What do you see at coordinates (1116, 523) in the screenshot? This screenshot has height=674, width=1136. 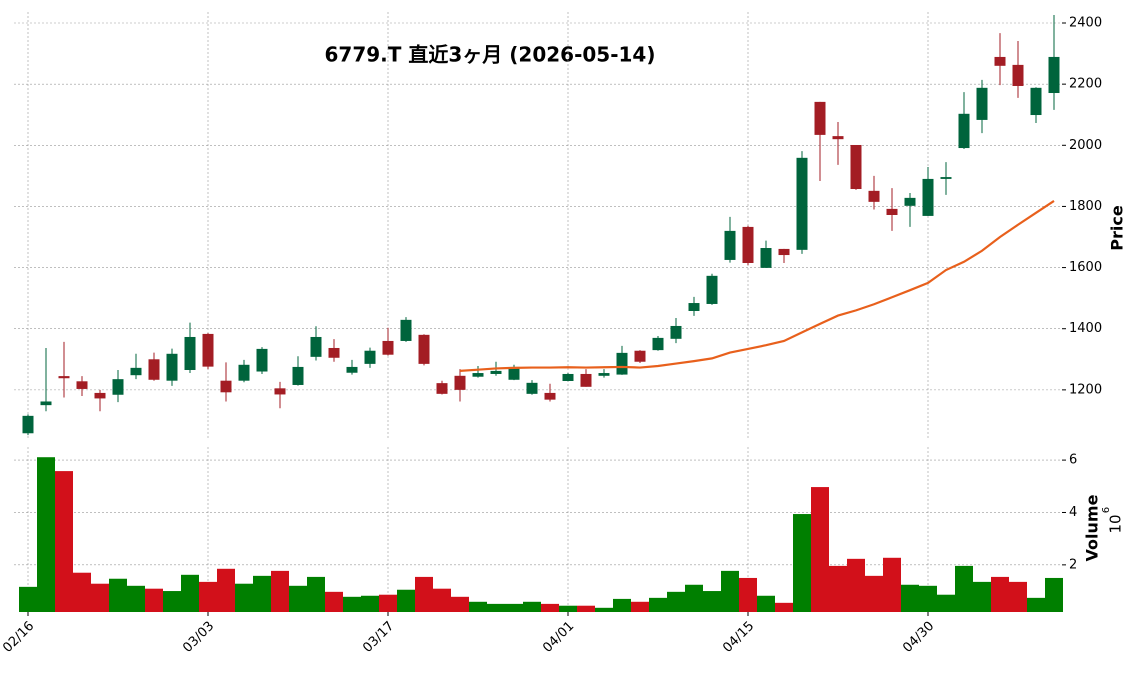 I see `volume-offset-base: 10` at bounding box center [1116, 523].